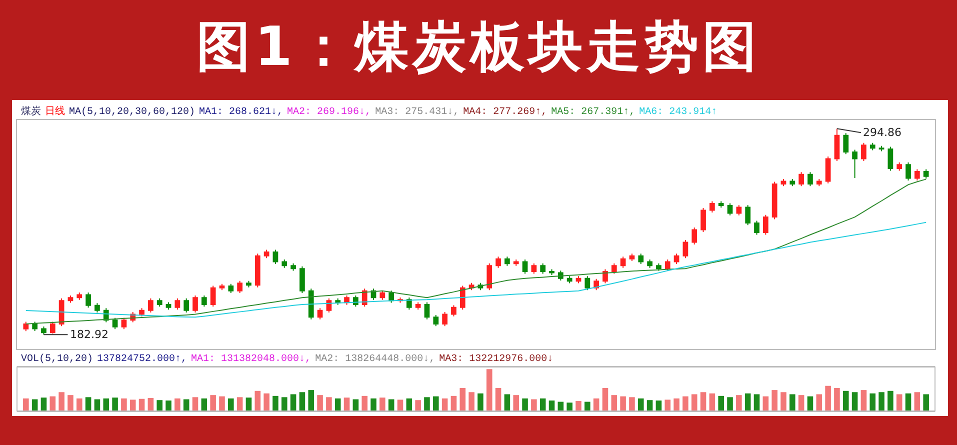  Describe the element at coordinates (142, 359) in the screenshot. I see `text: 137824752.000↑,` at that location.